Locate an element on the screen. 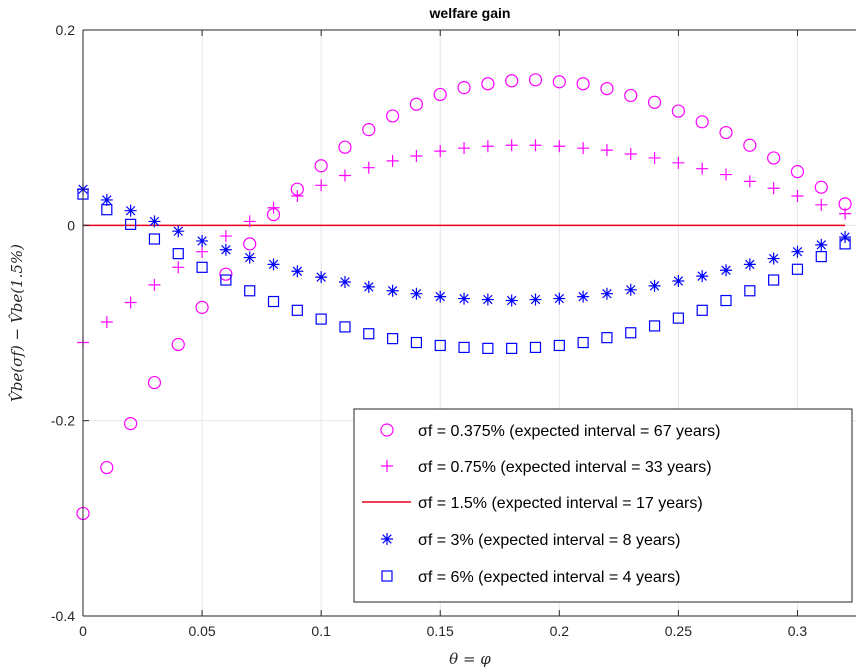  x-tick-label: 0.15 is located at coordinates (440, 631).